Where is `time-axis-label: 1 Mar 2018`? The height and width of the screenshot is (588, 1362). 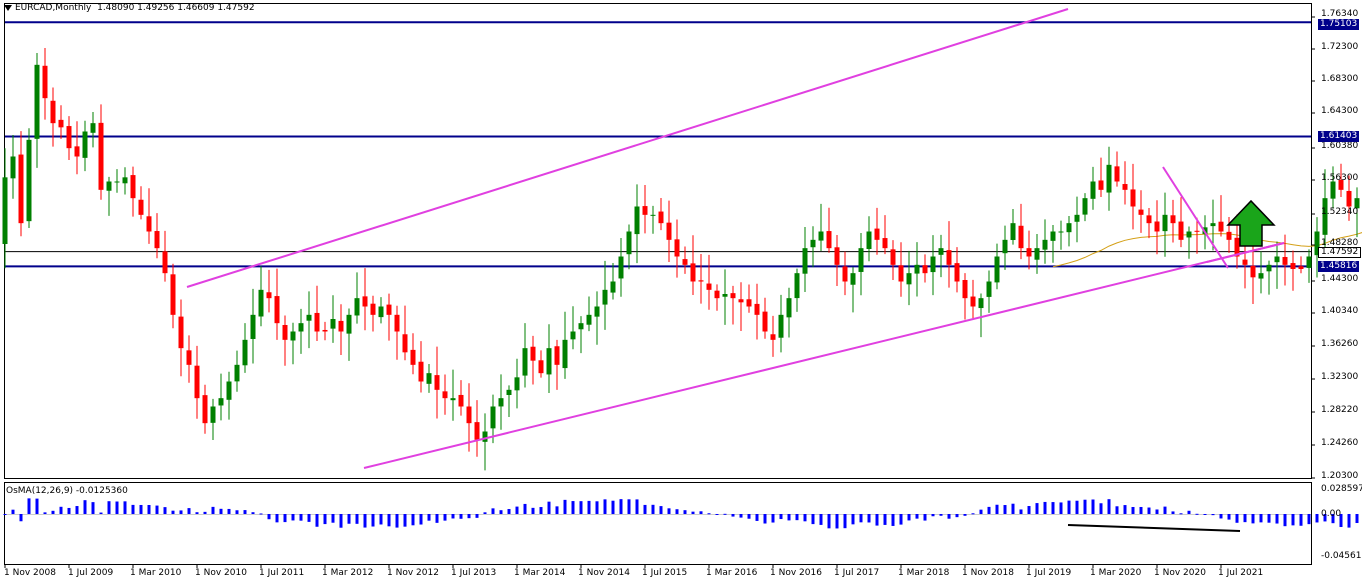 time-axis-label: 1 Mar 2018 is located at coordinates (924, 573).